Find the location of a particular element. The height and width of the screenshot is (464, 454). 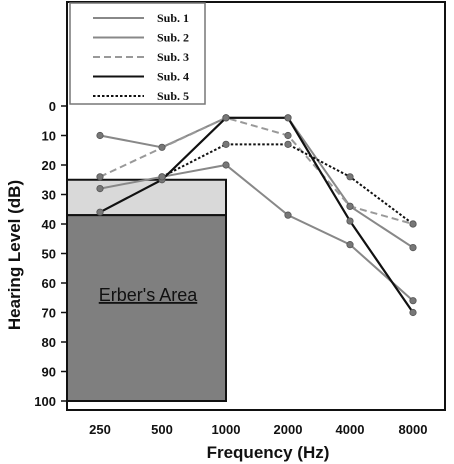

y-tick-label: 20 is located at coordinates (49, 165).